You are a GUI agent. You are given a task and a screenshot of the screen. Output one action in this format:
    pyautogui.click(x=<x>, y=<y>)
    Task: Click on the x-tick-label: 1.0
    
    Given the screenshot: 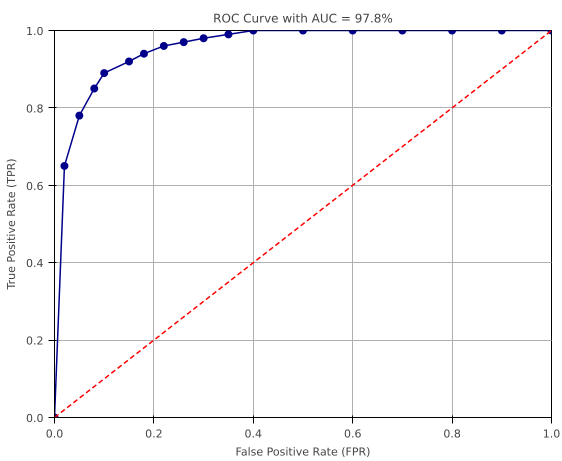 What is the action you would take?
    pyautogui.click(x=551, y=434)
    